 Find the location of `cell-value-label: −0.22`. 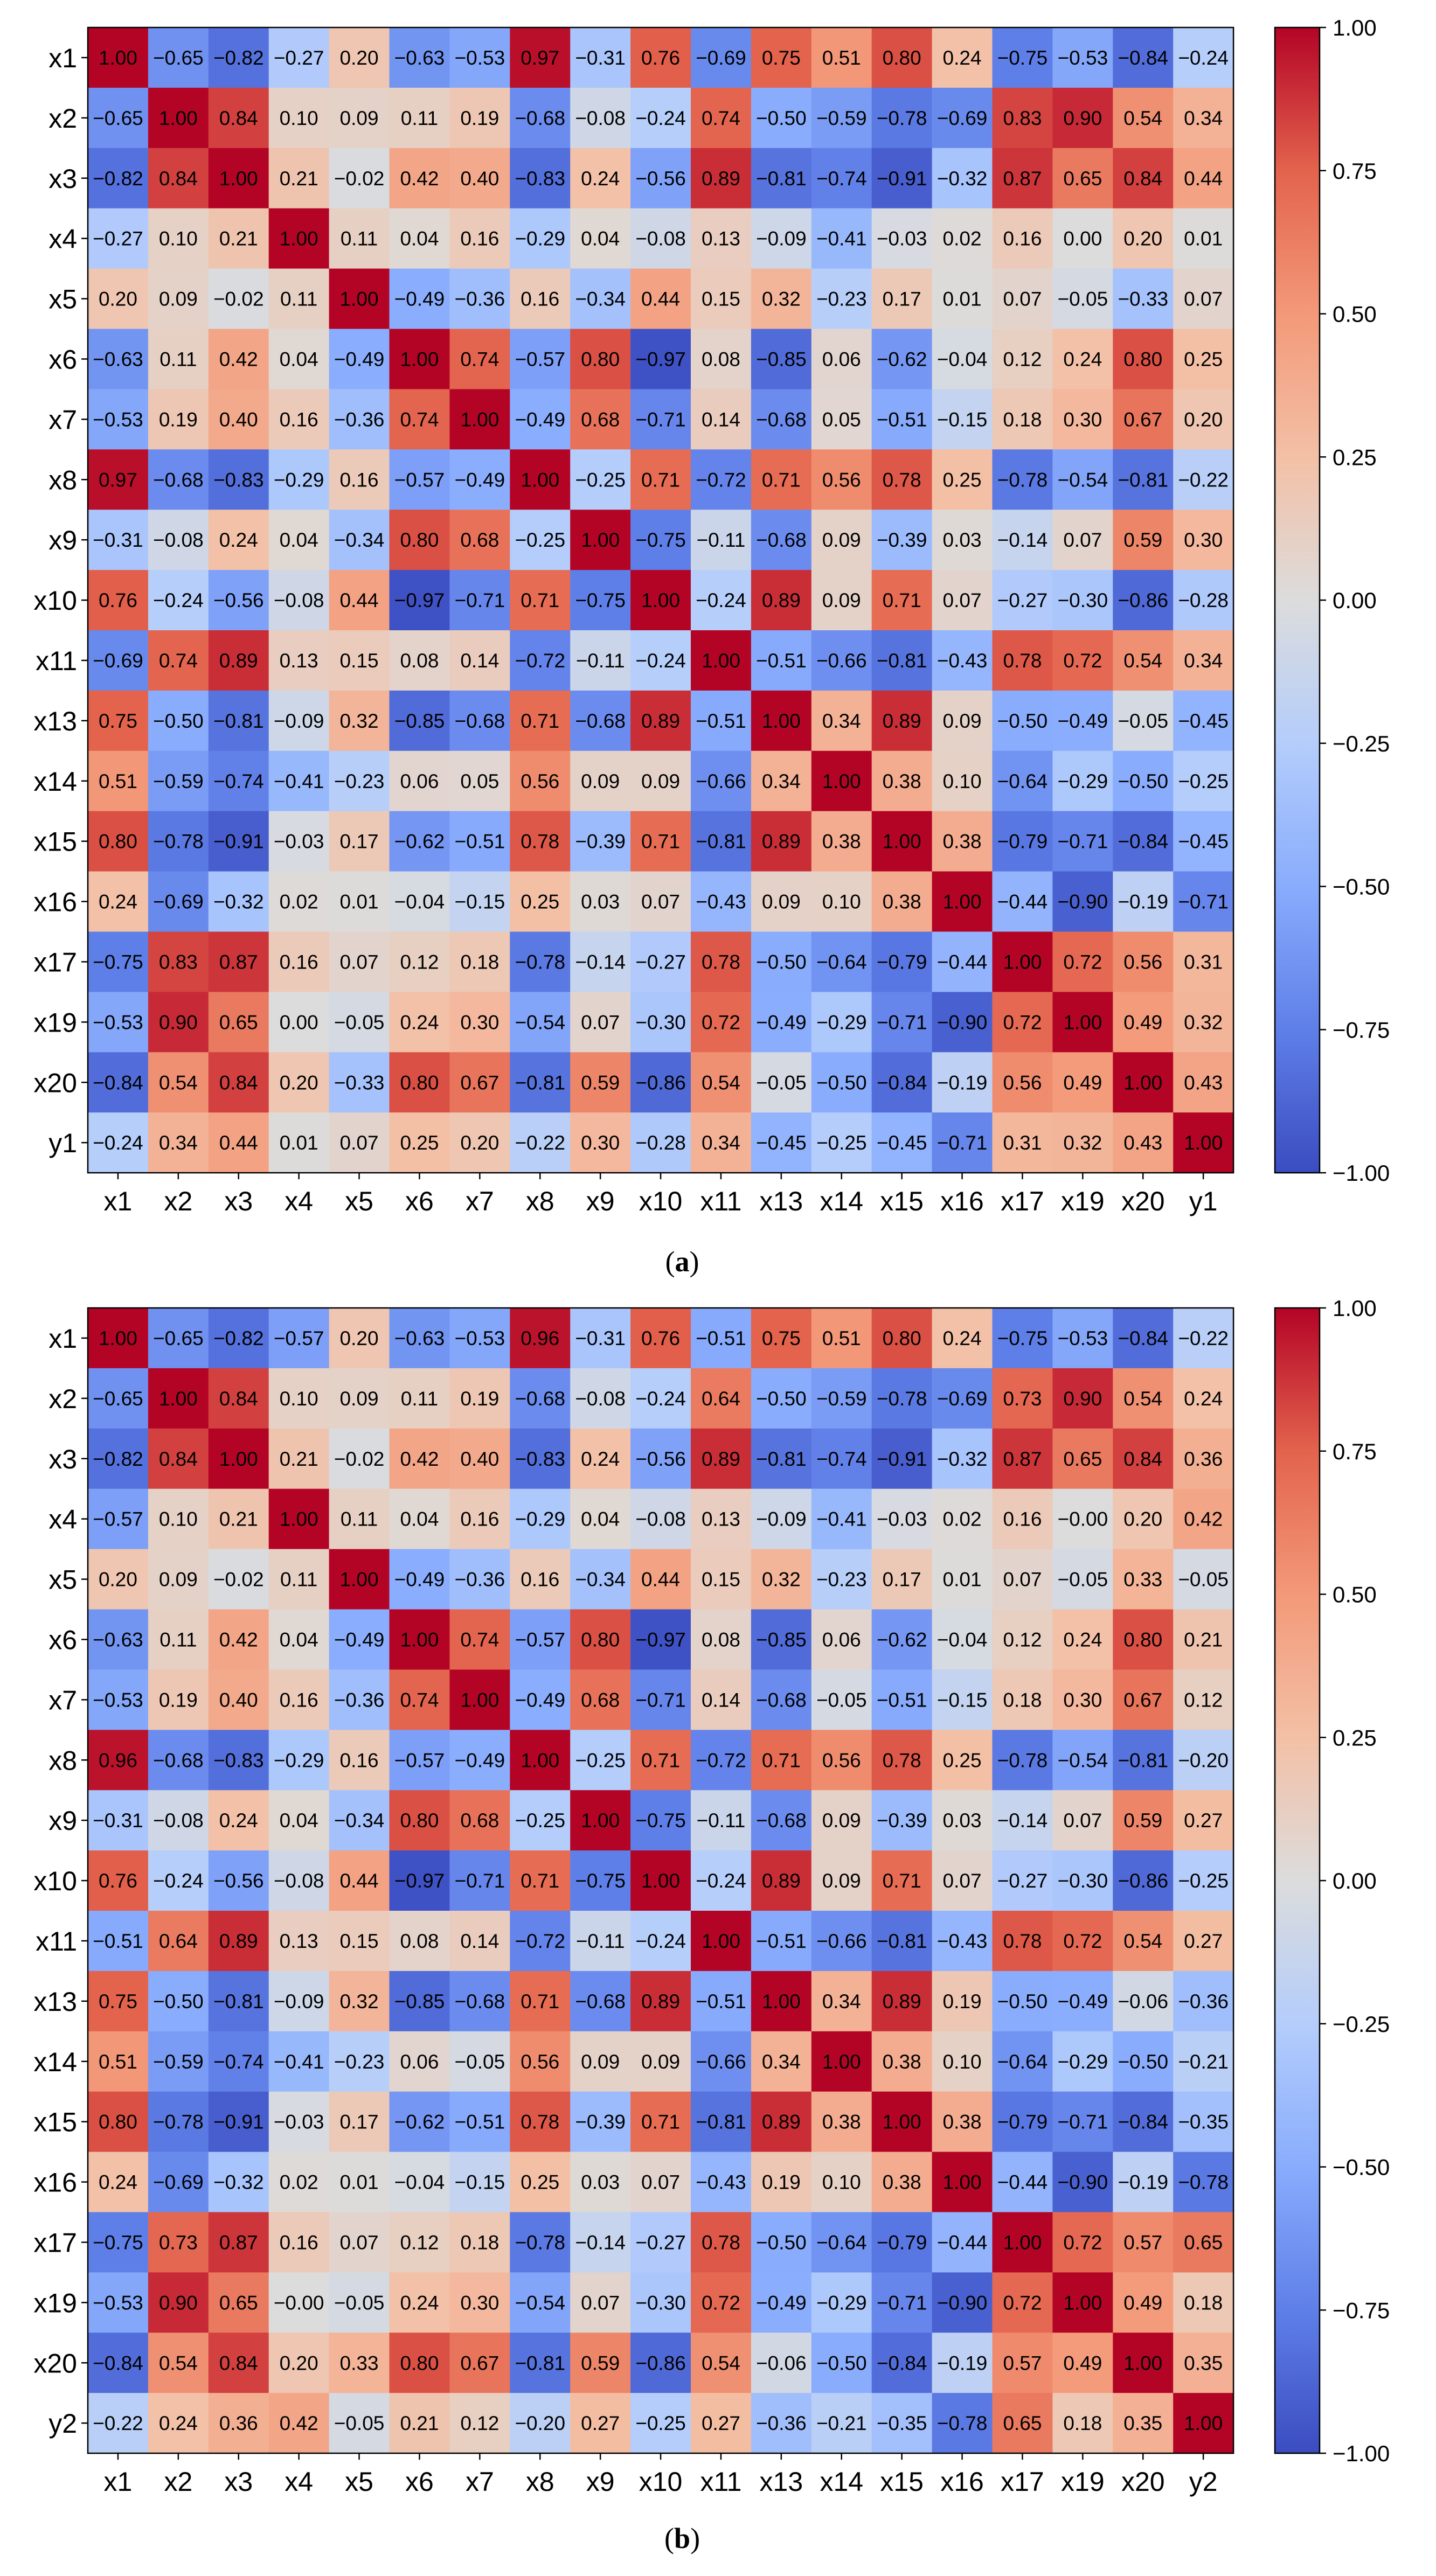

cell-value-label: −0.22 is located at coordinates (1203, 480).